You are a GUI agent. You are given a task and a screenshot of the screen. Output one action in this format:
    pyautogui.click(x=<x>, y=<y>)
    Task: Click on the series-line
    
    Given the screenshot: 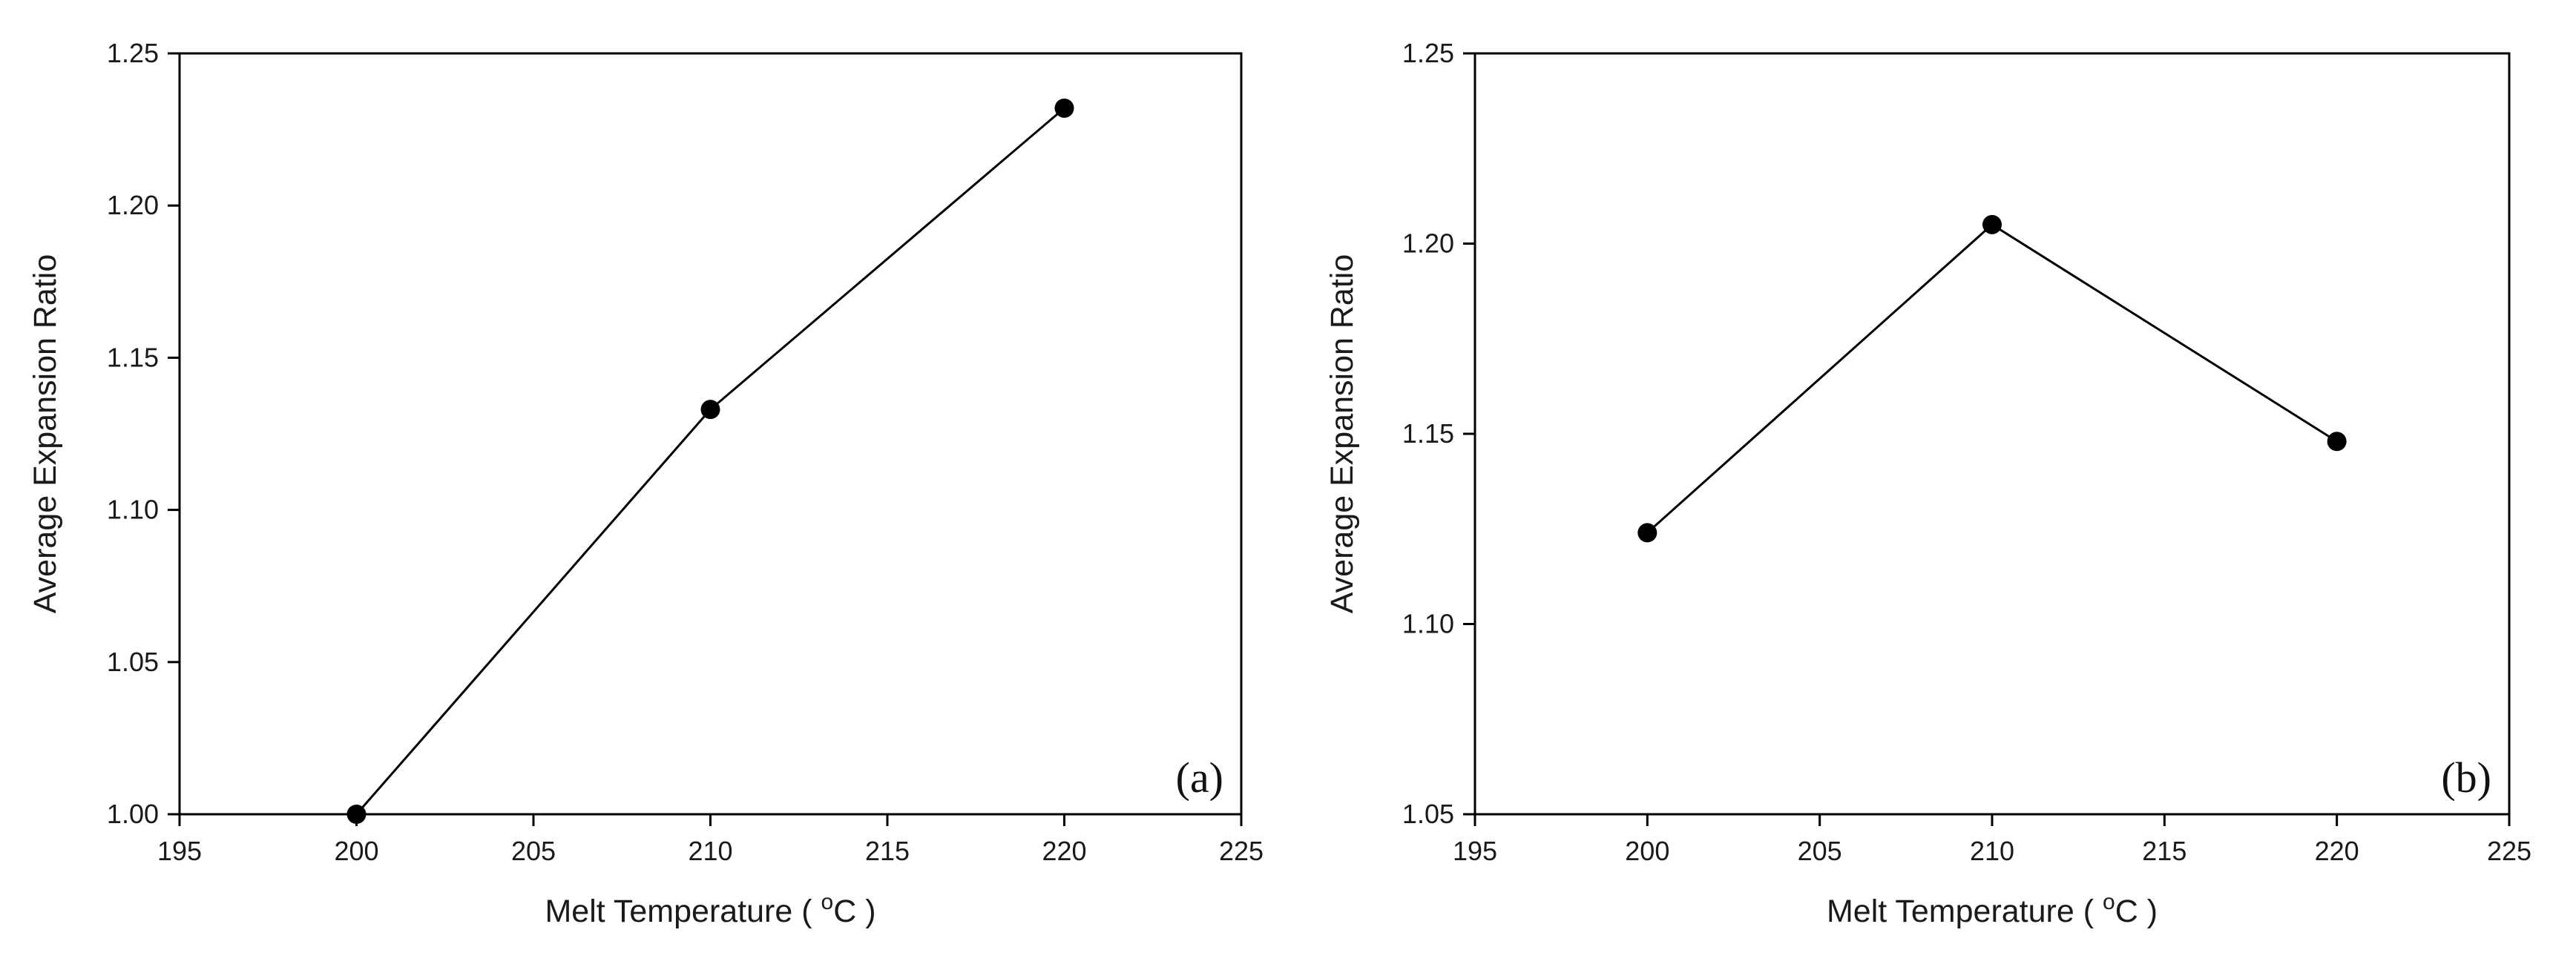 What is the action you would take?
    pyautogui.click(x=1992, y=378)
    